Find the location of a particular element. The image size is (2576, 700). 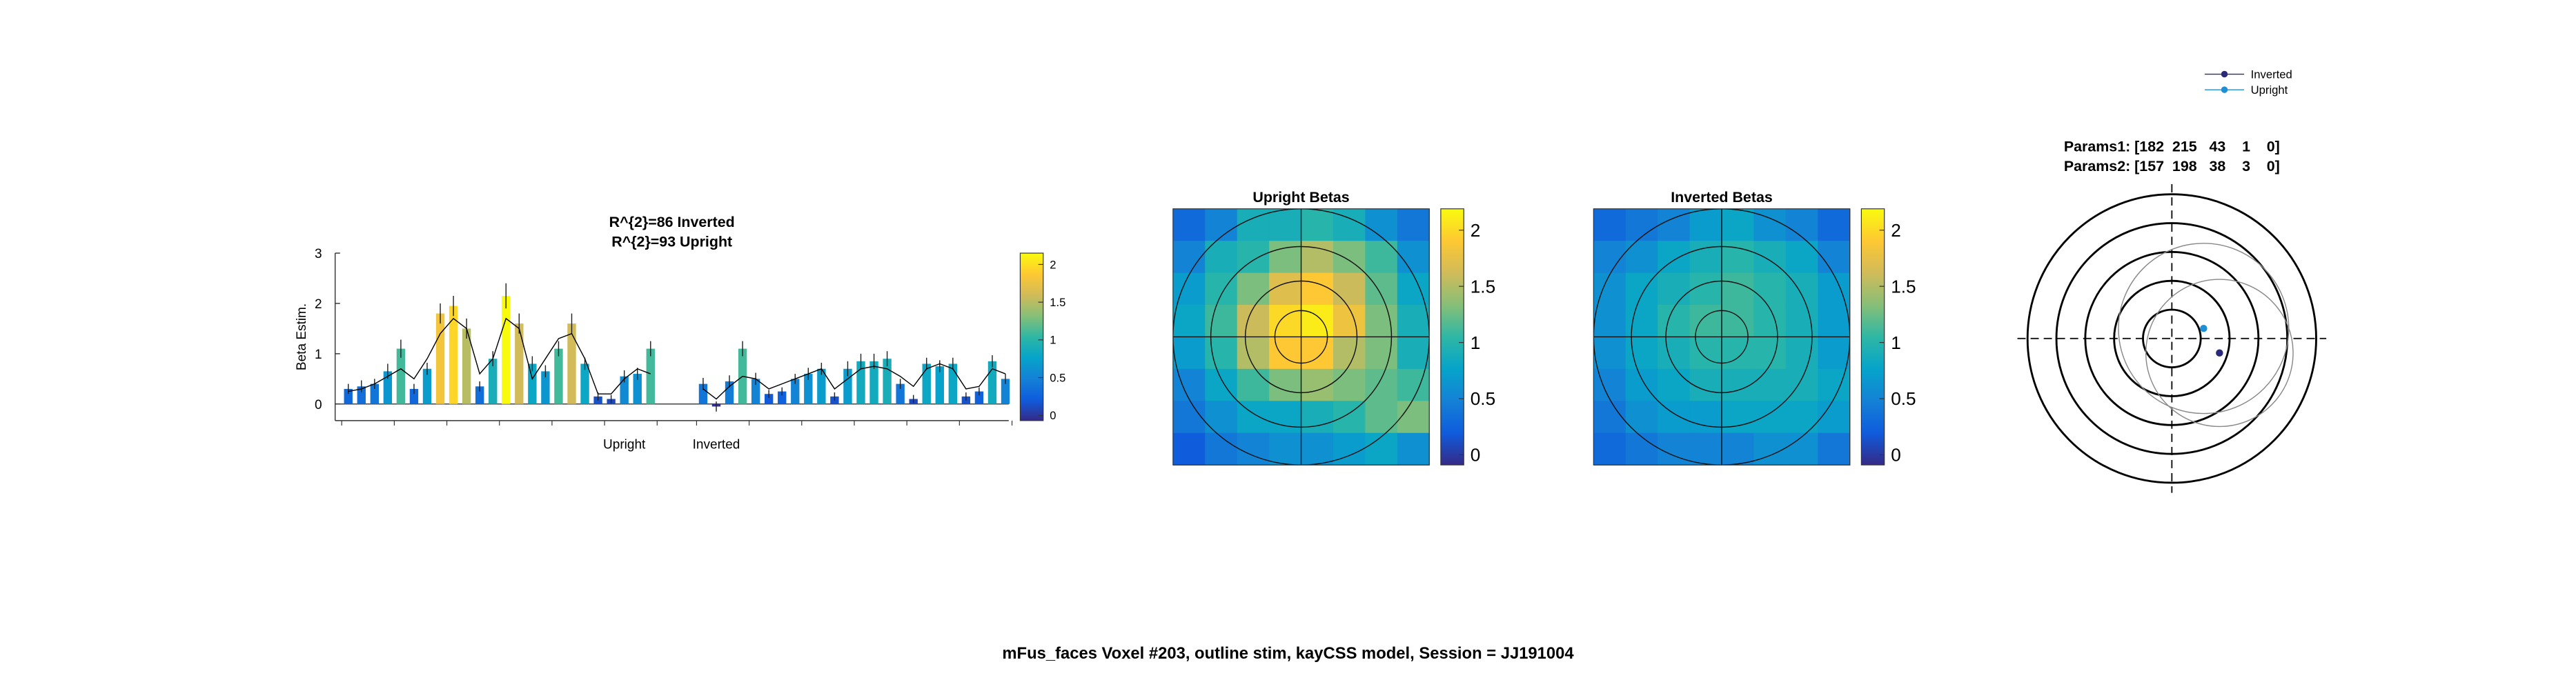

params-text: Params1: [182 215 43 1 0] is located at coordinates (2172, 146).